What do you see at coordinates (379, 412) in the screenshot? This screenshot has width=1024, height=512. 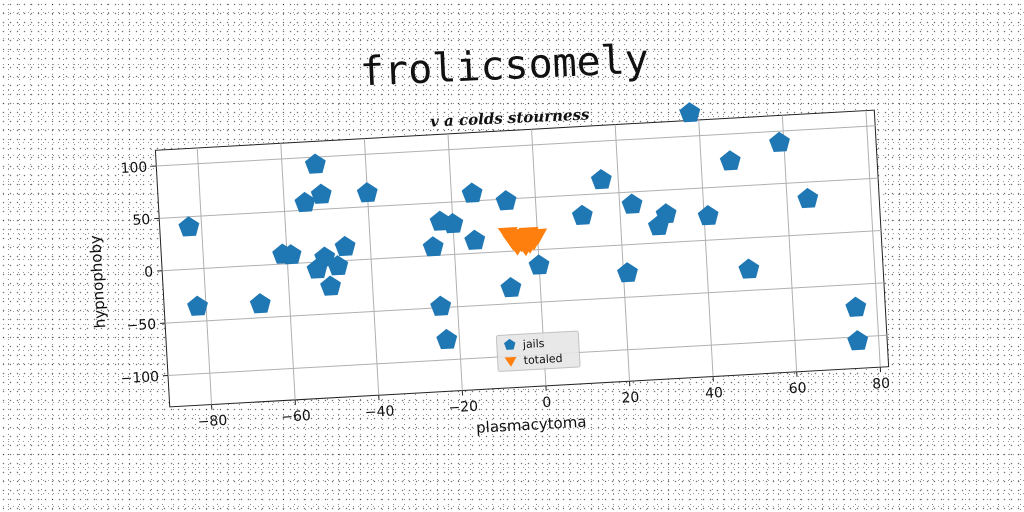 I see `x-tick-label: −40` at bounding box center [379, 412].